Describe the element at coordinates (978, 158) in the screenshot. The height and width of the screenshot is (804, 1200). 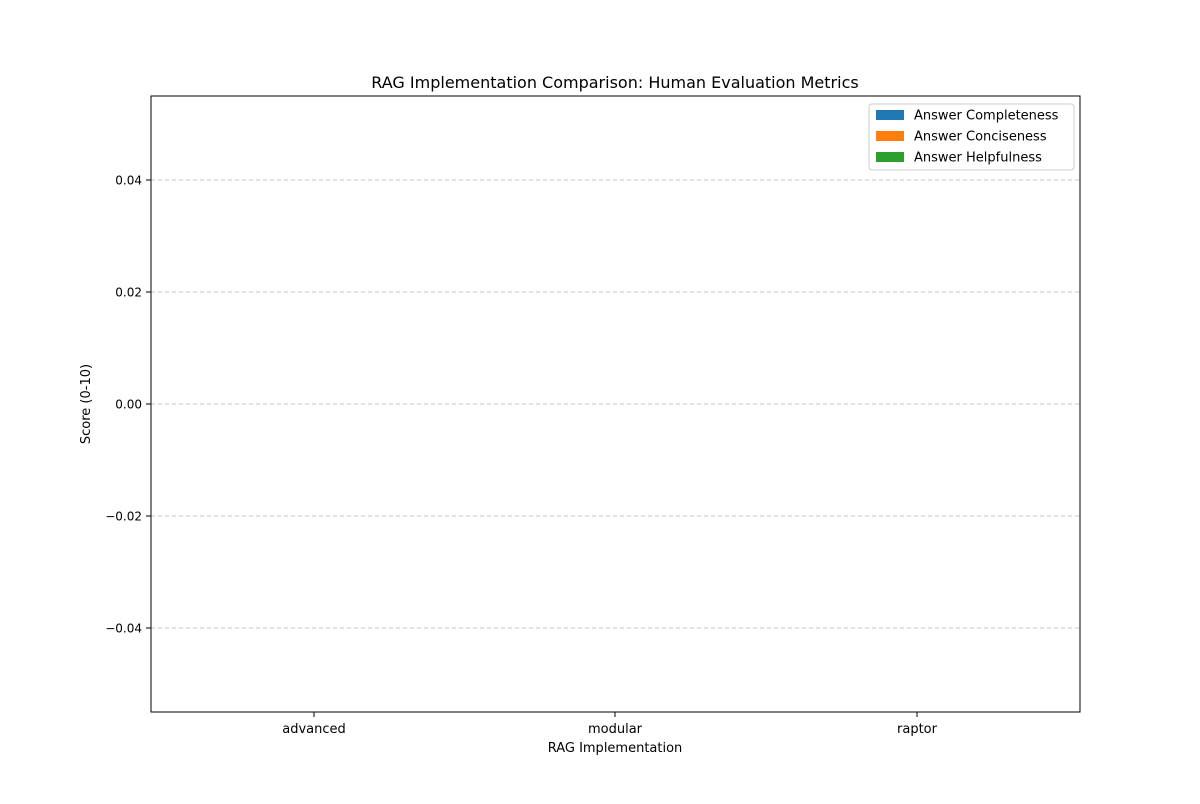
I see `legend-label: Answer Helpfulness` at that location.